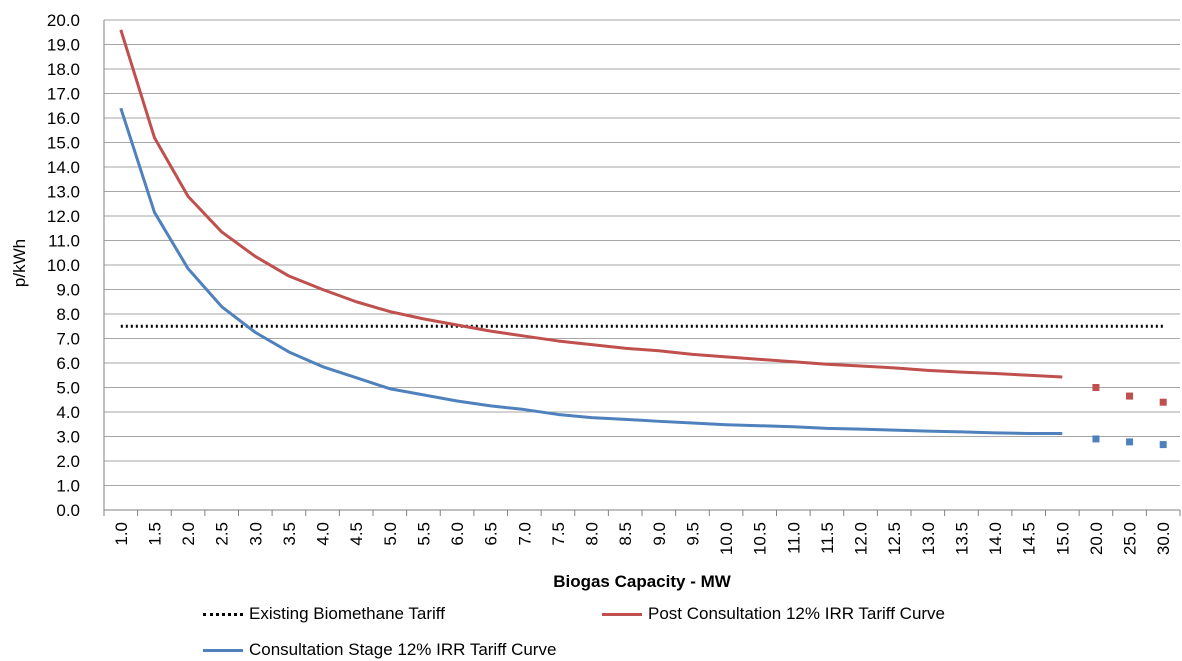 The width and height of the screenshot is (1182, 661). What do you see at coordinates (68, 290) in the screenshot?
I see `y-tick-label: 9.0` at bounding box center [68, 290].